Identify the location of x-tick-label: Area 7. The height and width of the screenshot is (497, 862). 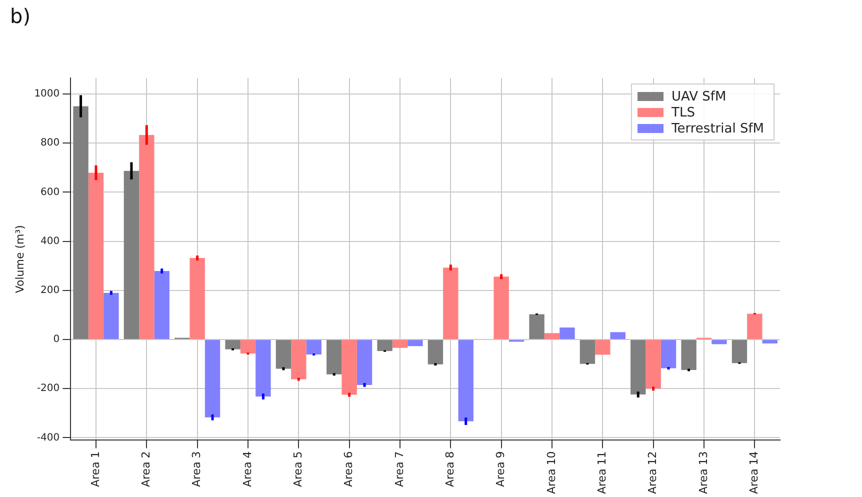
(399, 469).